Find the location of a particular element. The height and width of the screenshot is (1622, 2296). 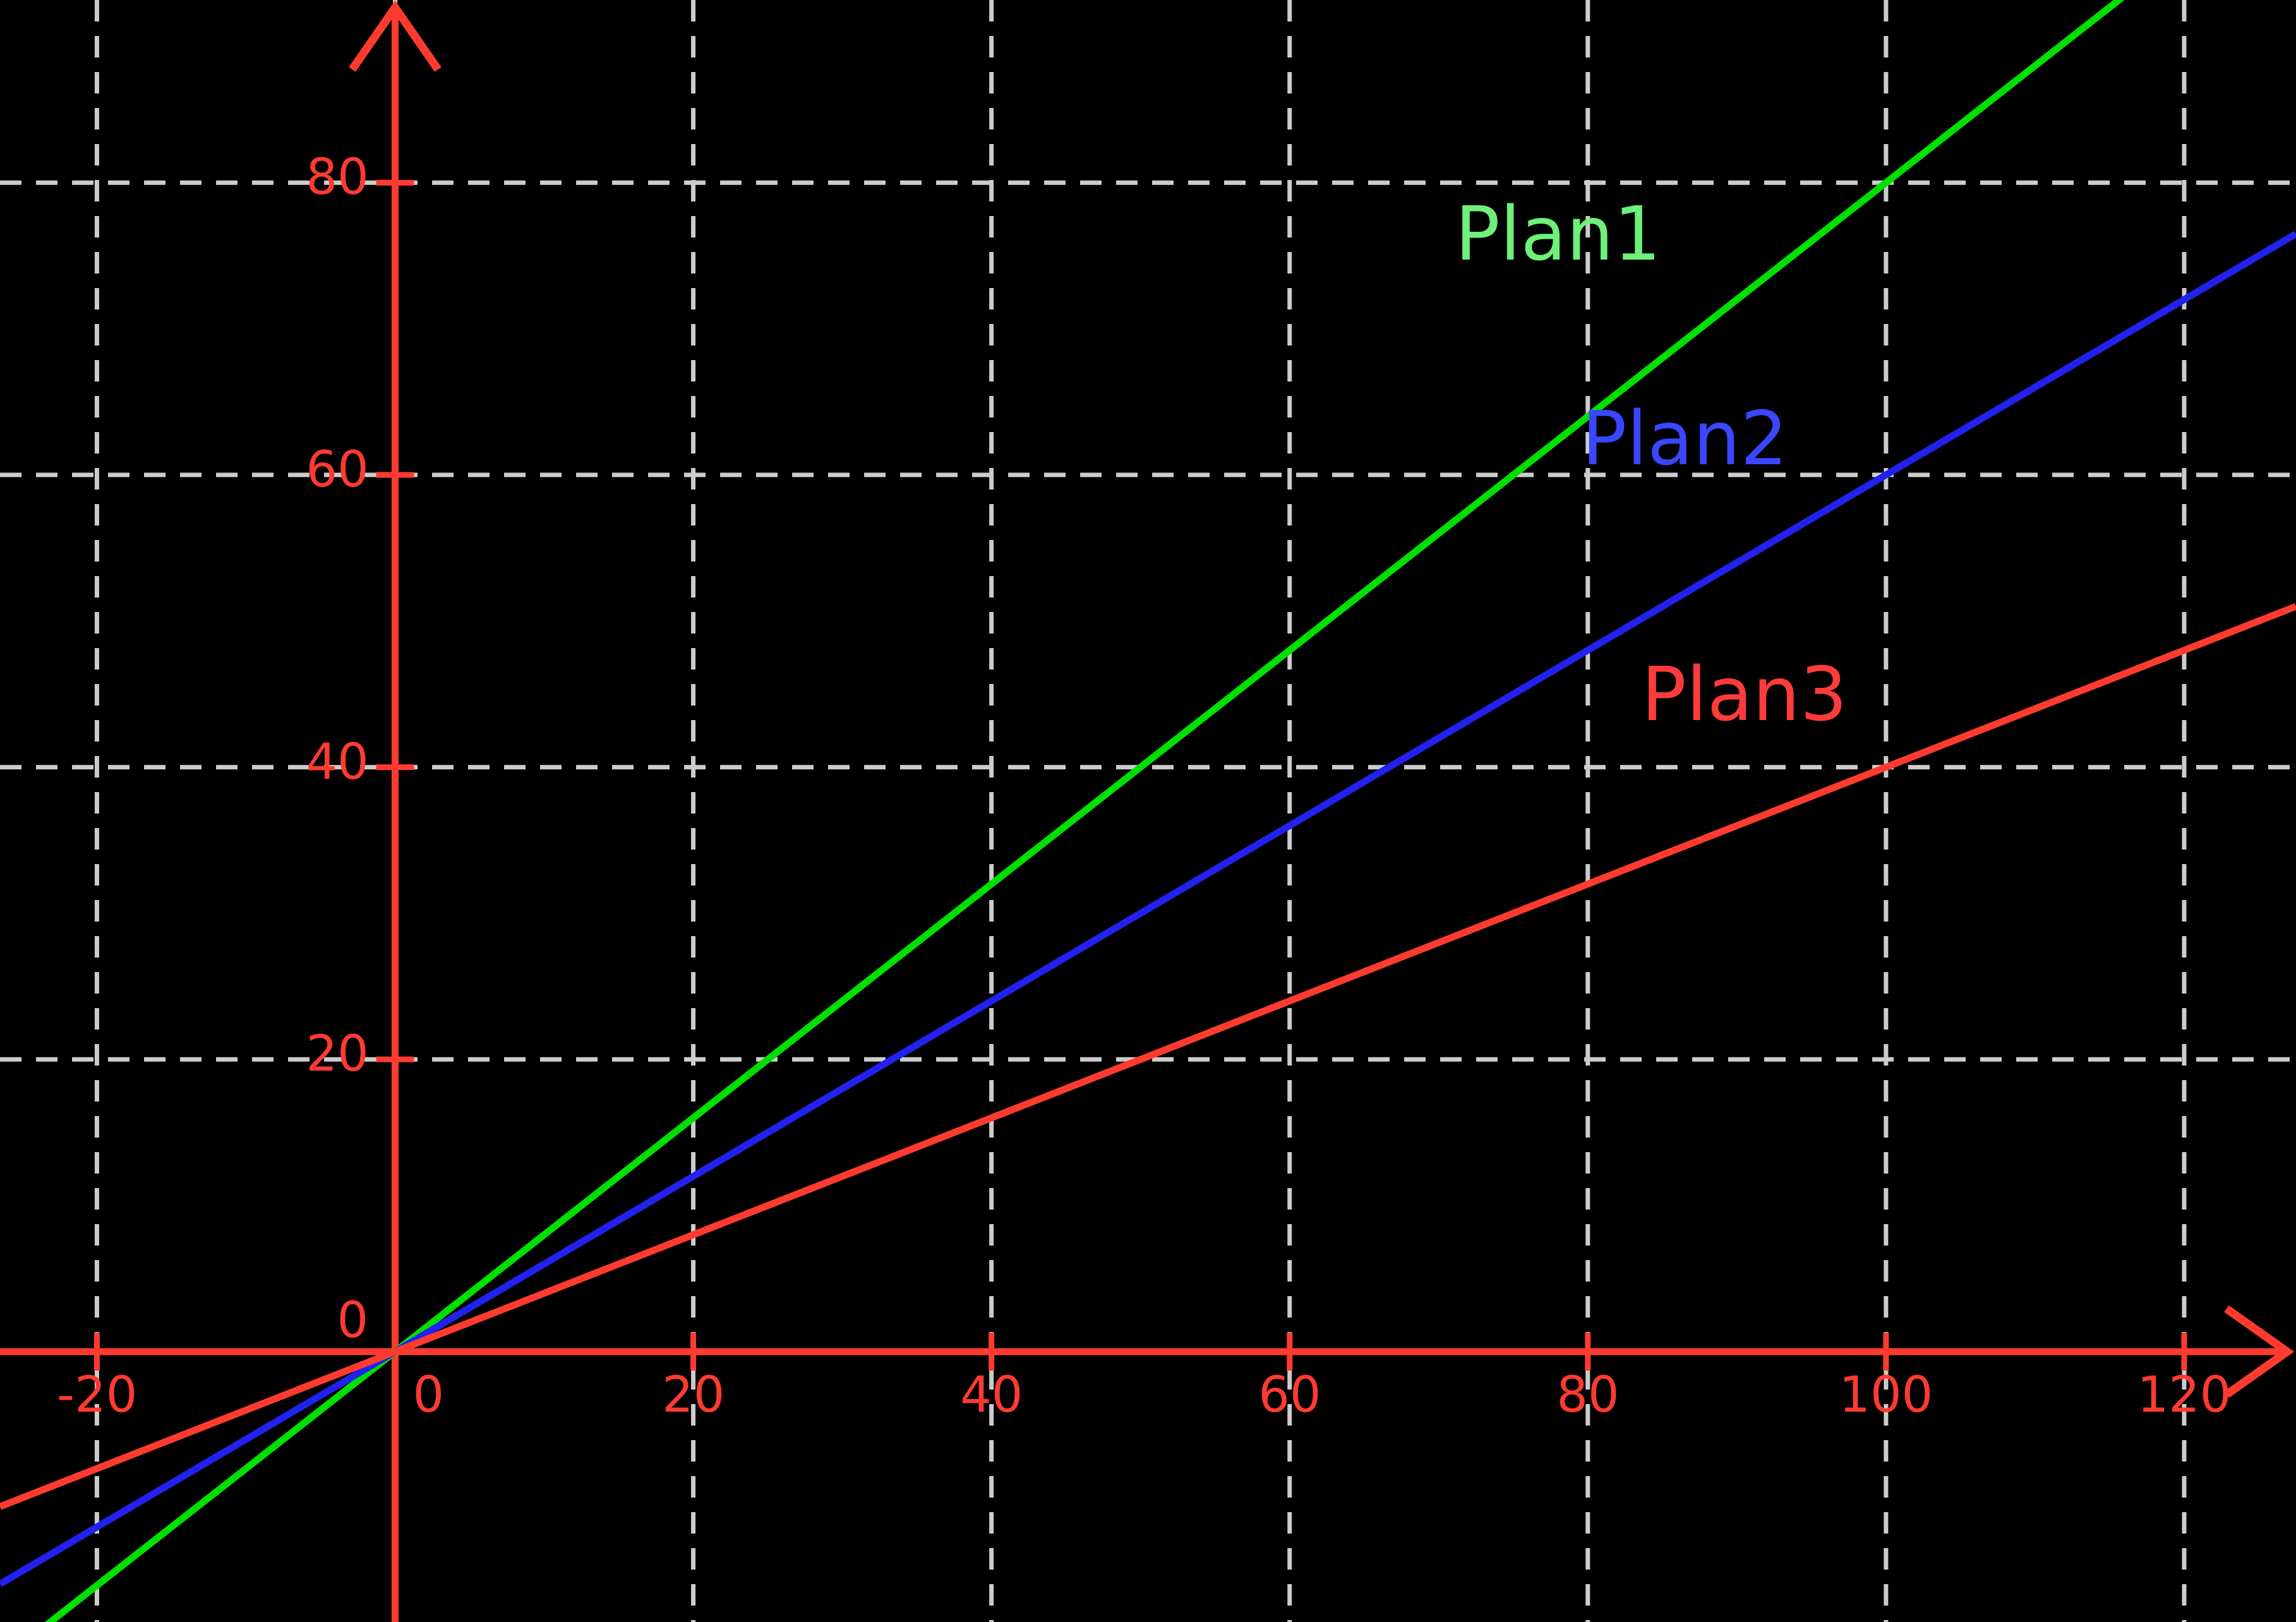

y-tick-label: 80 is located at coordinates (337, 178).